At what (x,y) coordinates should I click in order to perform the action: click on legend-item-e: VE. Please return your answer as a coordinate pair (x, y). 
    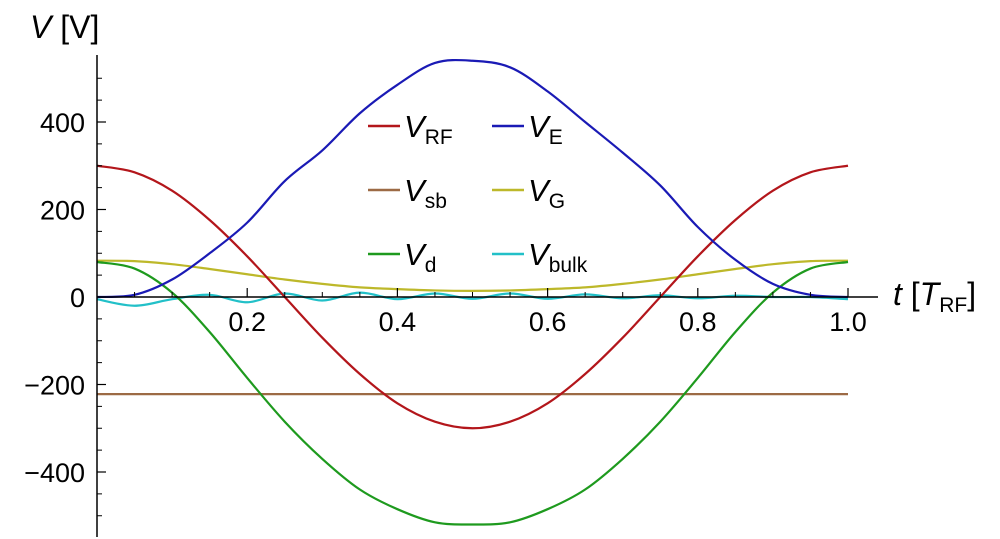
    Looking at the image, I should click on (527, 129).